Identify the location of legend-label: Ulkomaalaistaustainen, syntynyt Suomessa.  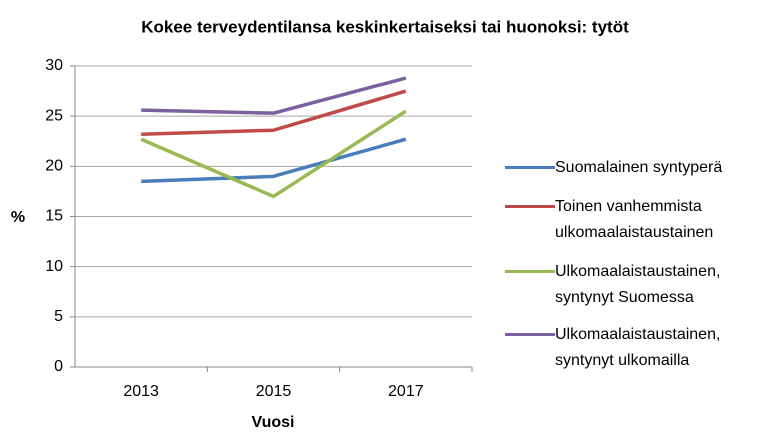
(638, 284).